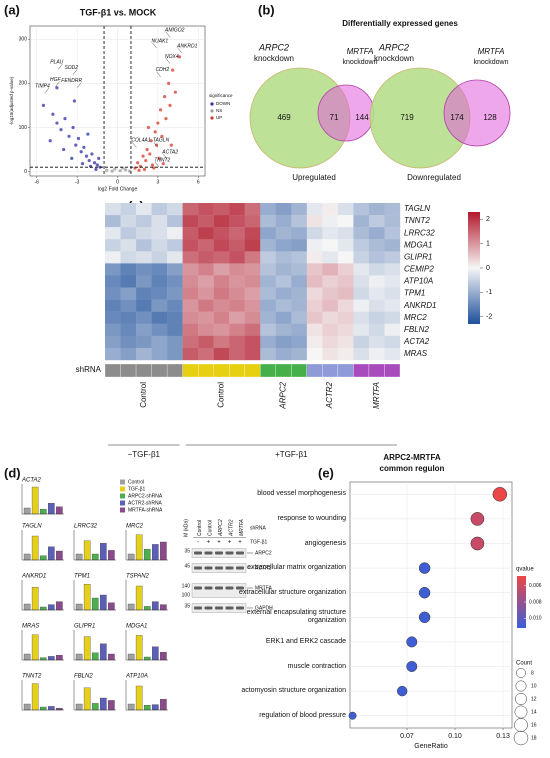 The width and height of the screenshot is (550, 758). I want to click on marker-label: 45, so click(187, 566).